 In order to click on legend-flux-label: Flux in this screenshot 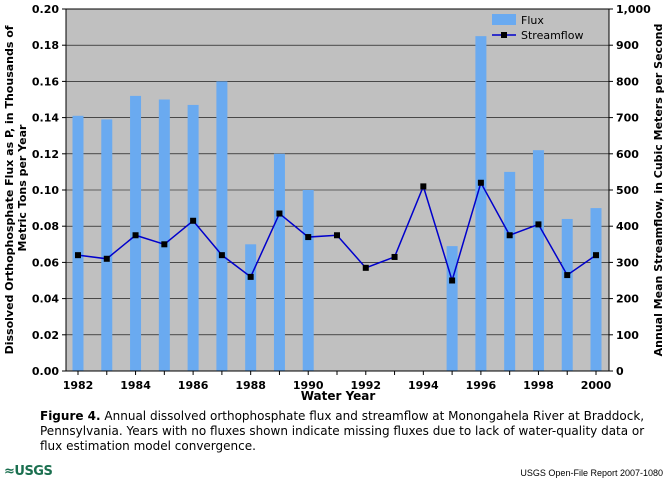, I will do `click(532, 20)`.